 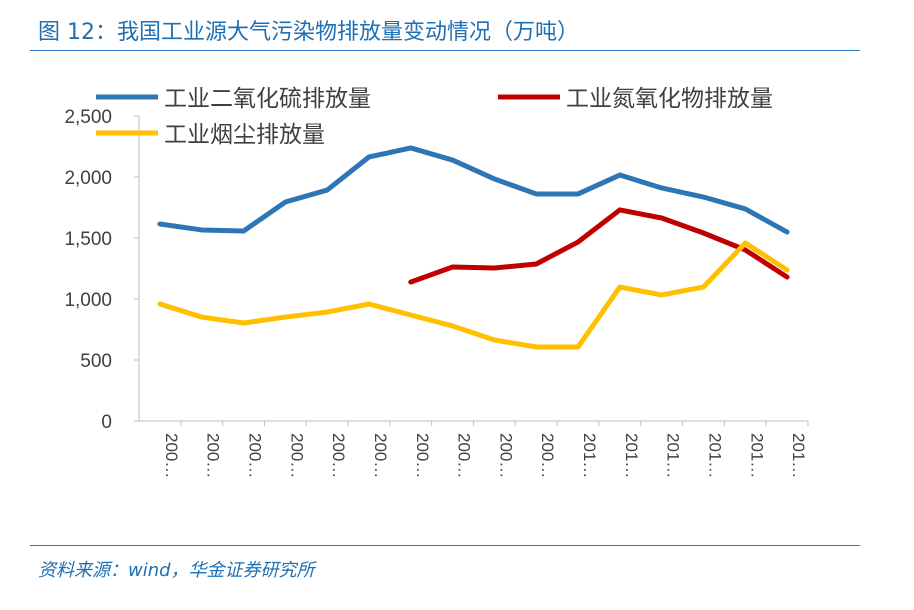 I want to click on top-rule, so click(x=445, y=50).